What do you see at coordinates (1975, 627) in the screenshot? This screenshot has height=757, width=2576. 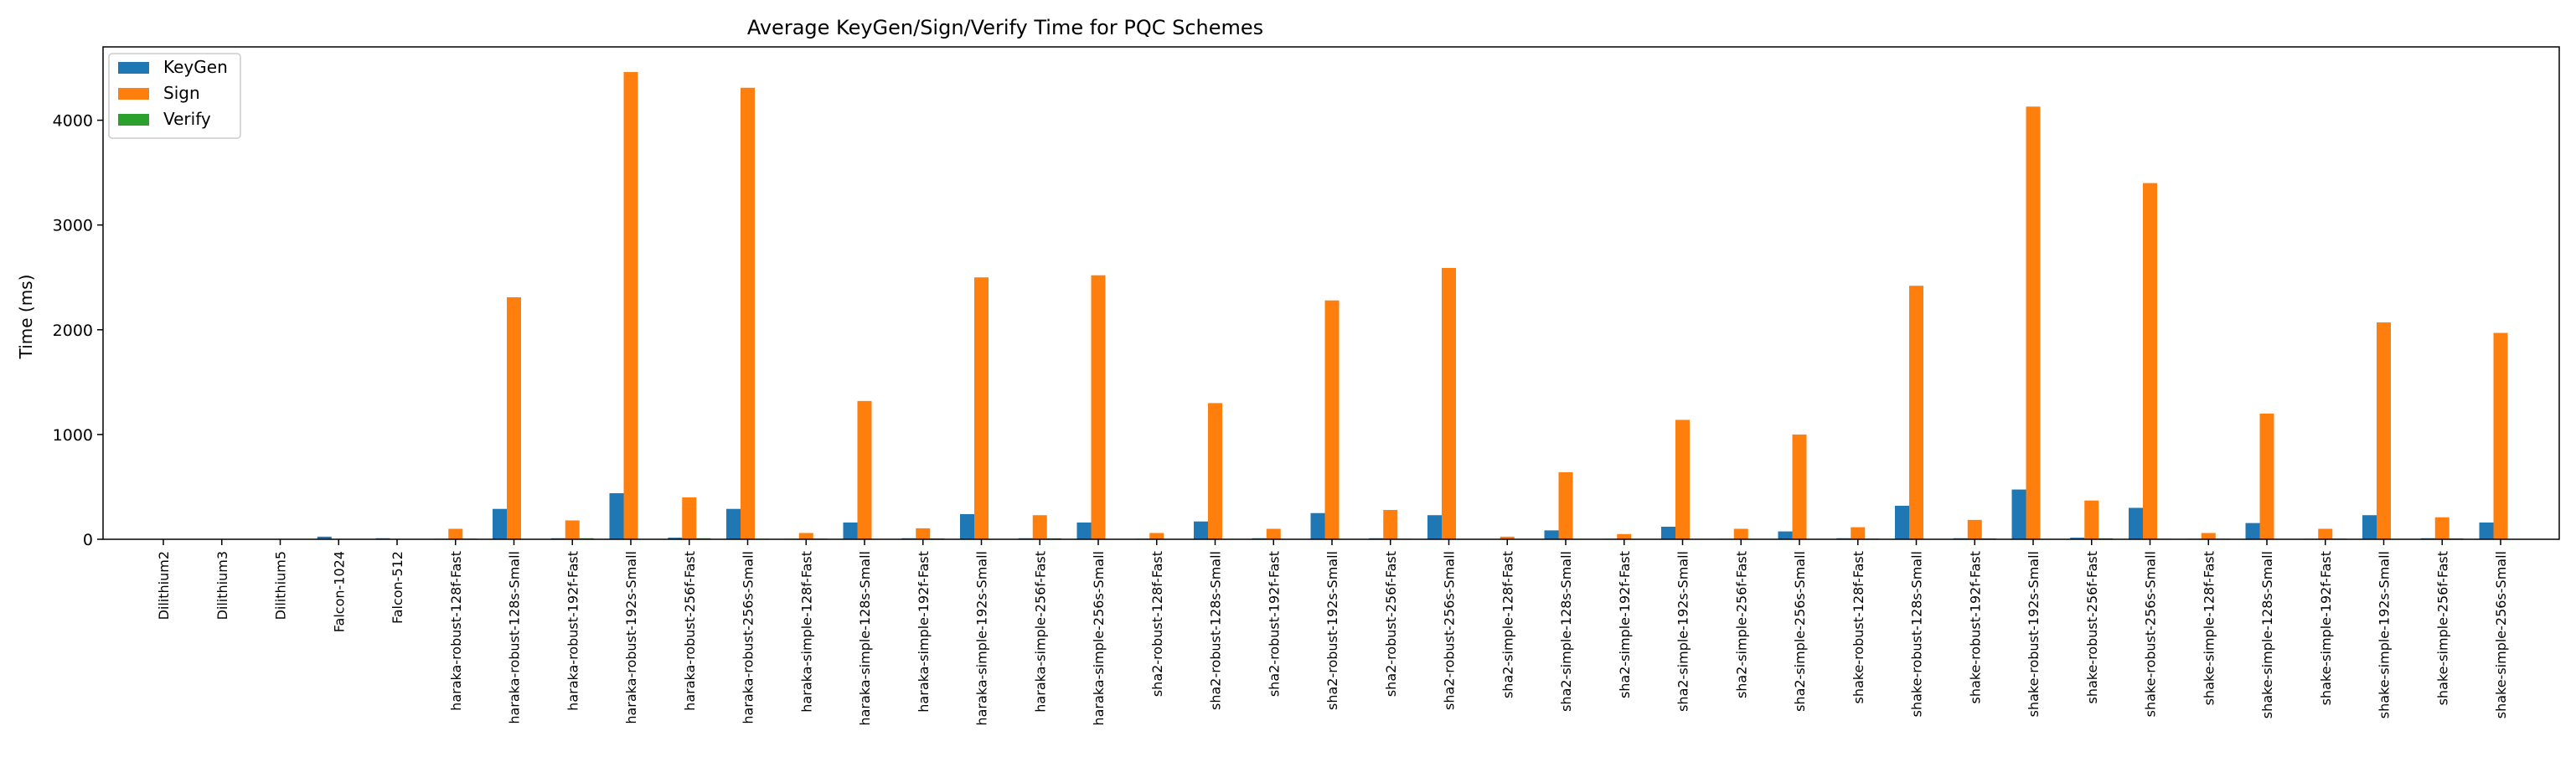 I see `x-tick-label: shake-robust-192f-Fast` at bounding box center [1975, 627].